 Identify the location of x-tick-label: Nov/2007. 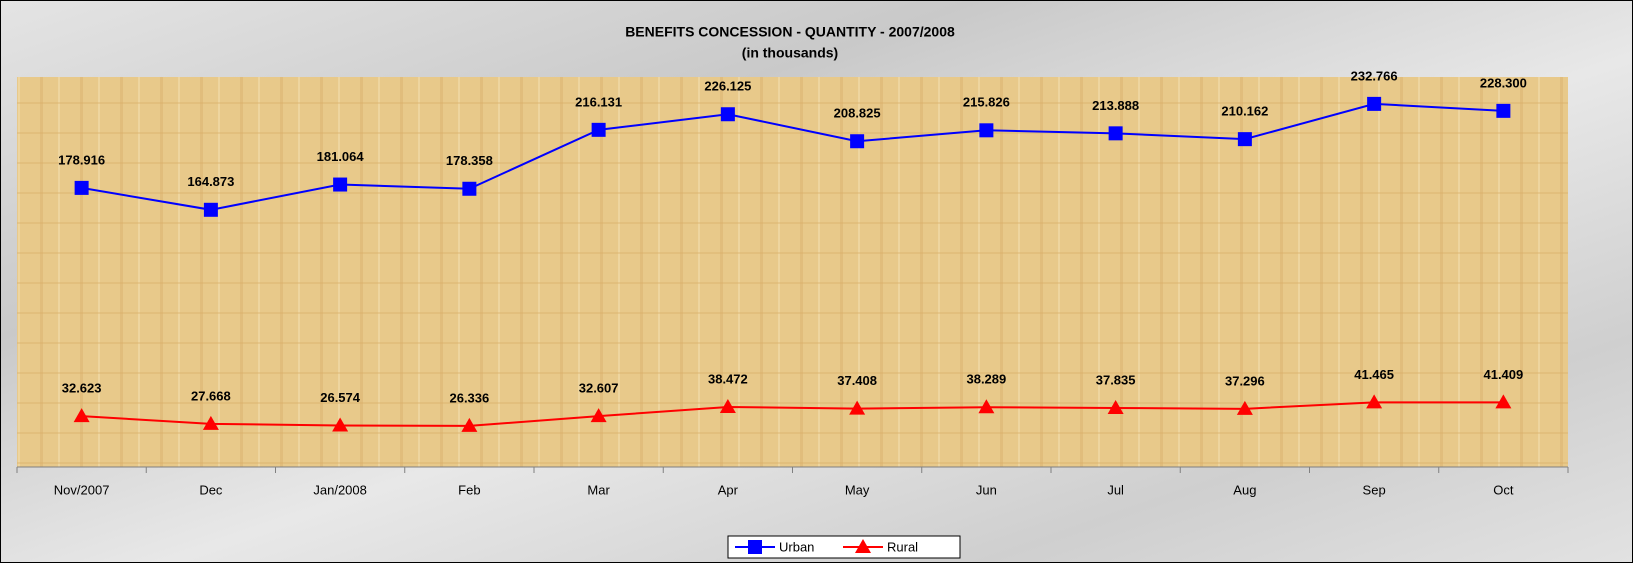
(82, 489).